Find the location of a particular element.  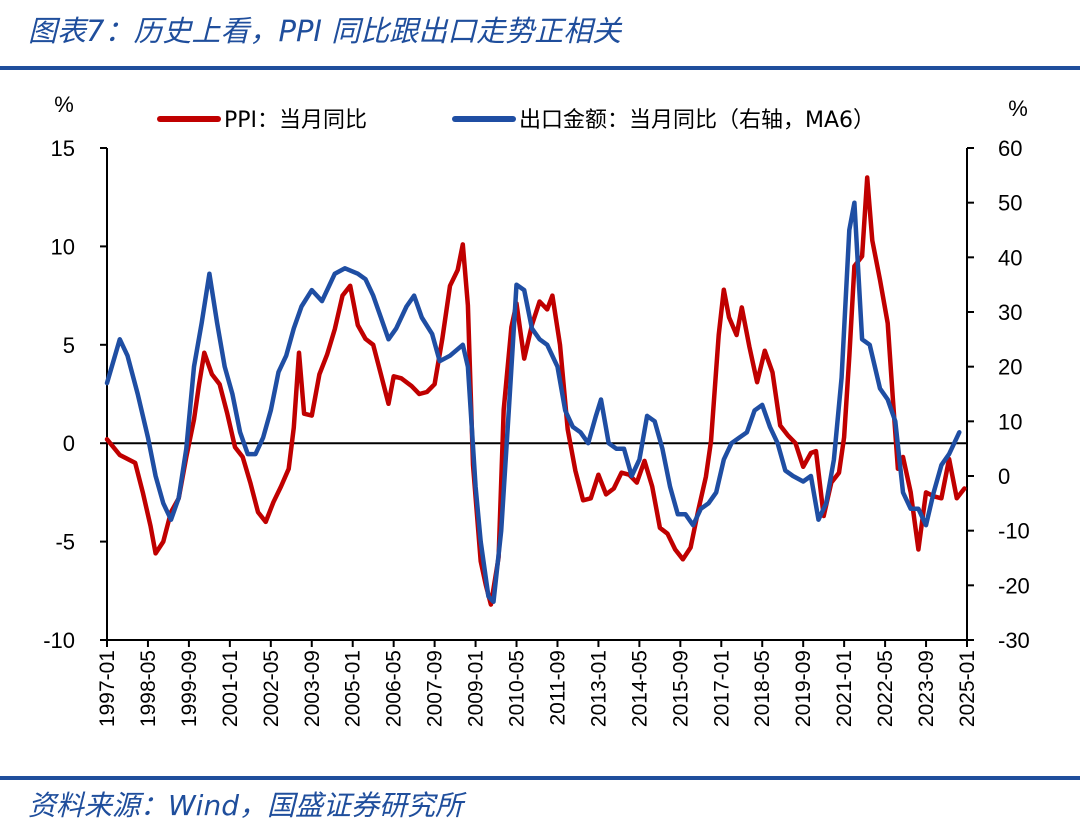

x-tick-label: 2021-01 is located at coordinates (844, 688).